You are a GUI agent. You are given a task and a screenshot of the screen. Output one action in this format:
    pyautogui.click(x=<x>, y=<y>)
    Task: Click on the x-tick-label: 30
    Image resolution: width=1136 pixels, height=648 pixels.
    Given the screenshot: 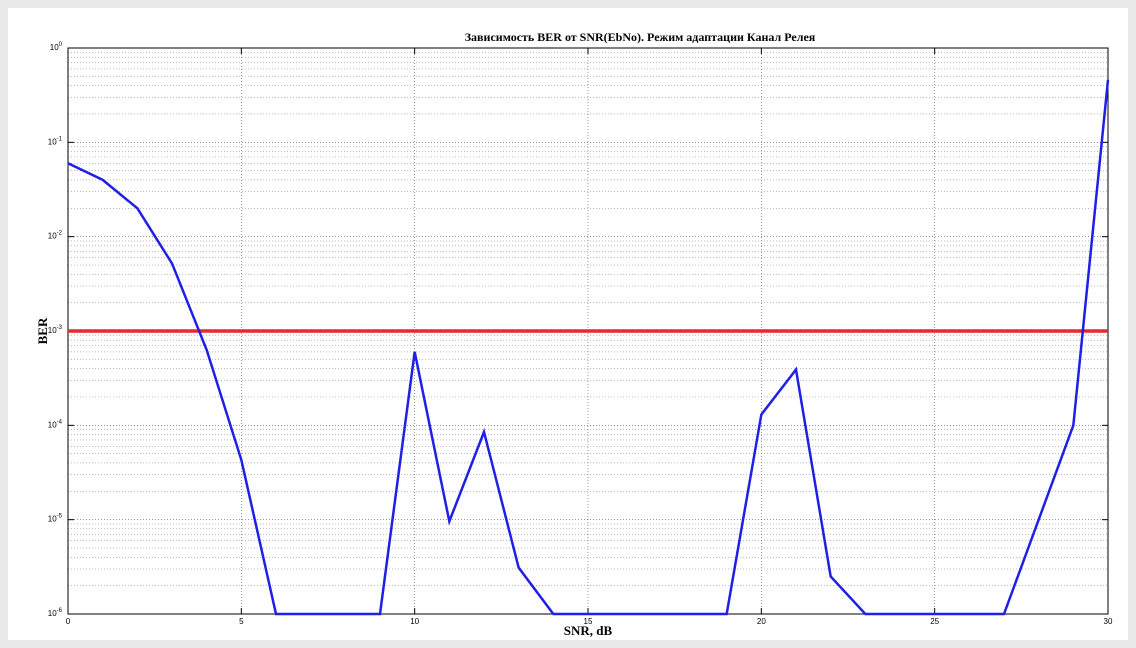 What is the action you would take?
    pyautogui.click(x=1108, y=621)
    